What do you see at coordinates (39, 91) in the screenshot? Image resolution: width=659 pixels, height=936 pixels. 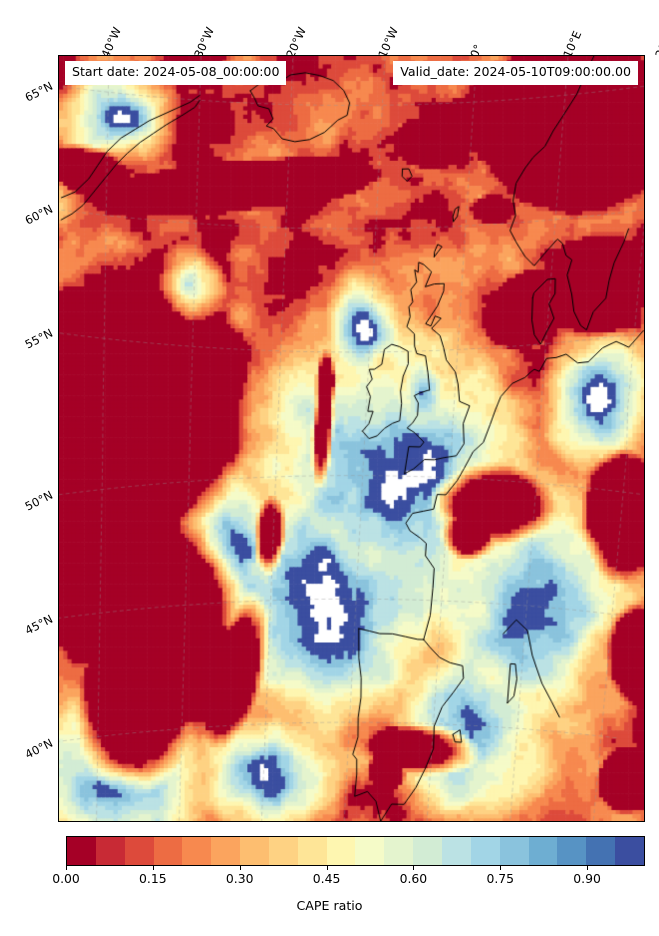 I see `lat-tick-label-0: 65°N` at bounding box center [39, 91].